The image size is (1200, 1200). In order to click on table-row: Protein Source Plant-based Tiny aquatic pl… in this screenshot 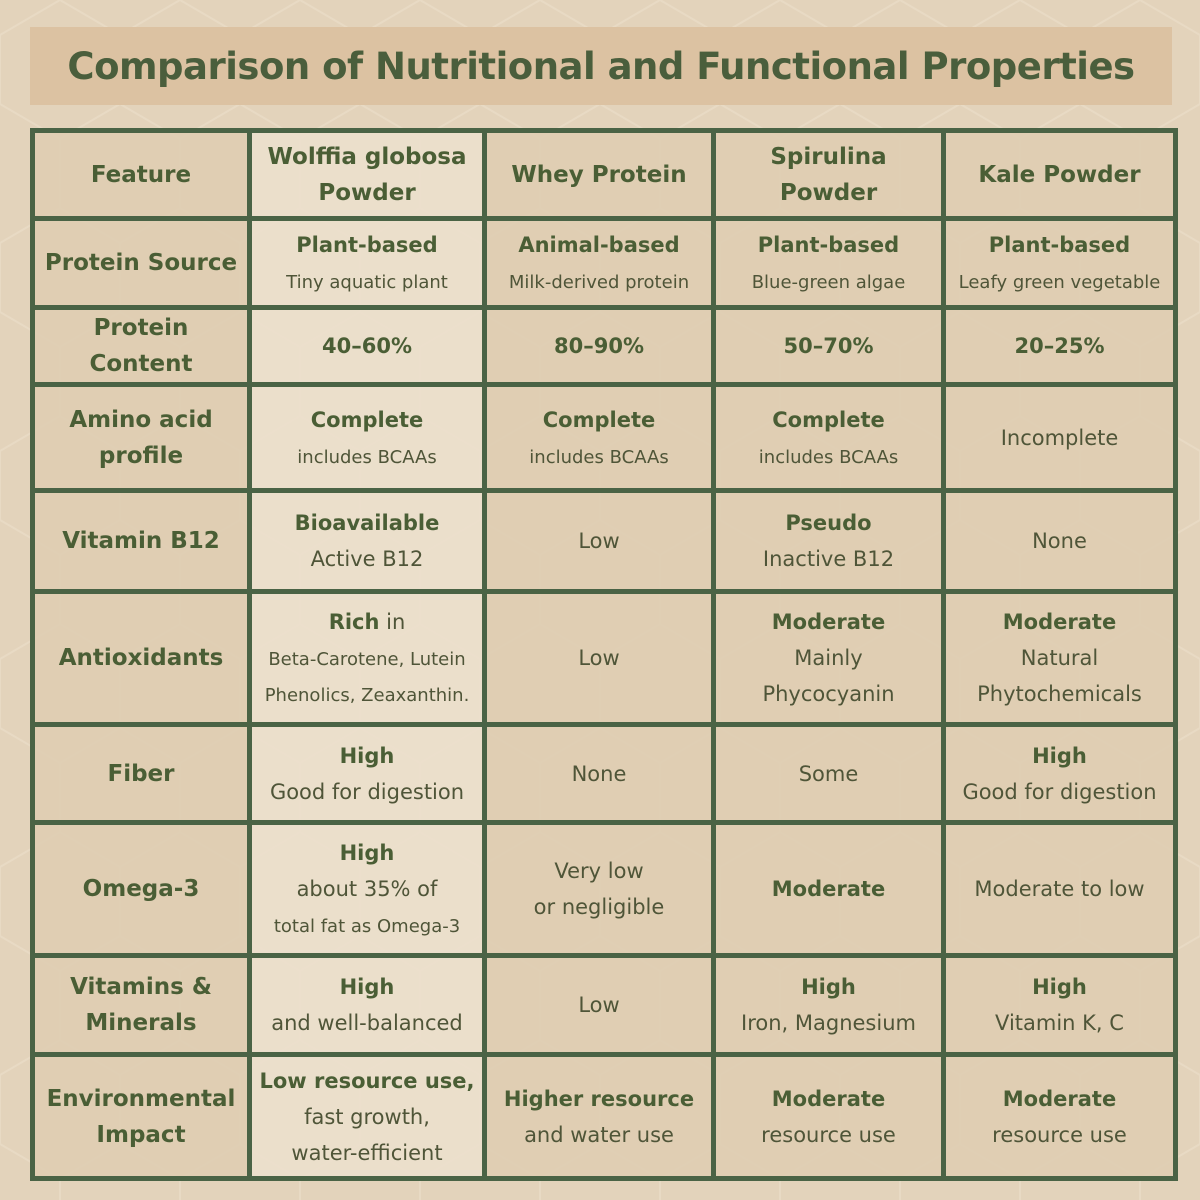, I will do `click(604, 263)`.